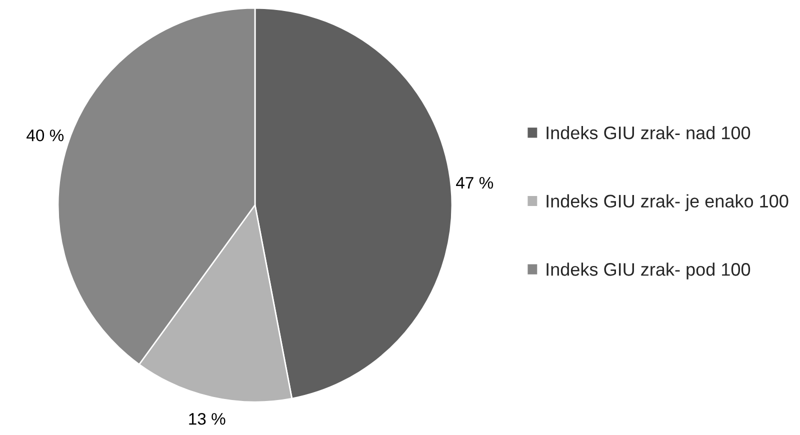 The image size is (800, 435). What do you see at coordinates (45, 135) in the screenshot?
I see `data-label: 40 %` at bounding box center [45, 135].